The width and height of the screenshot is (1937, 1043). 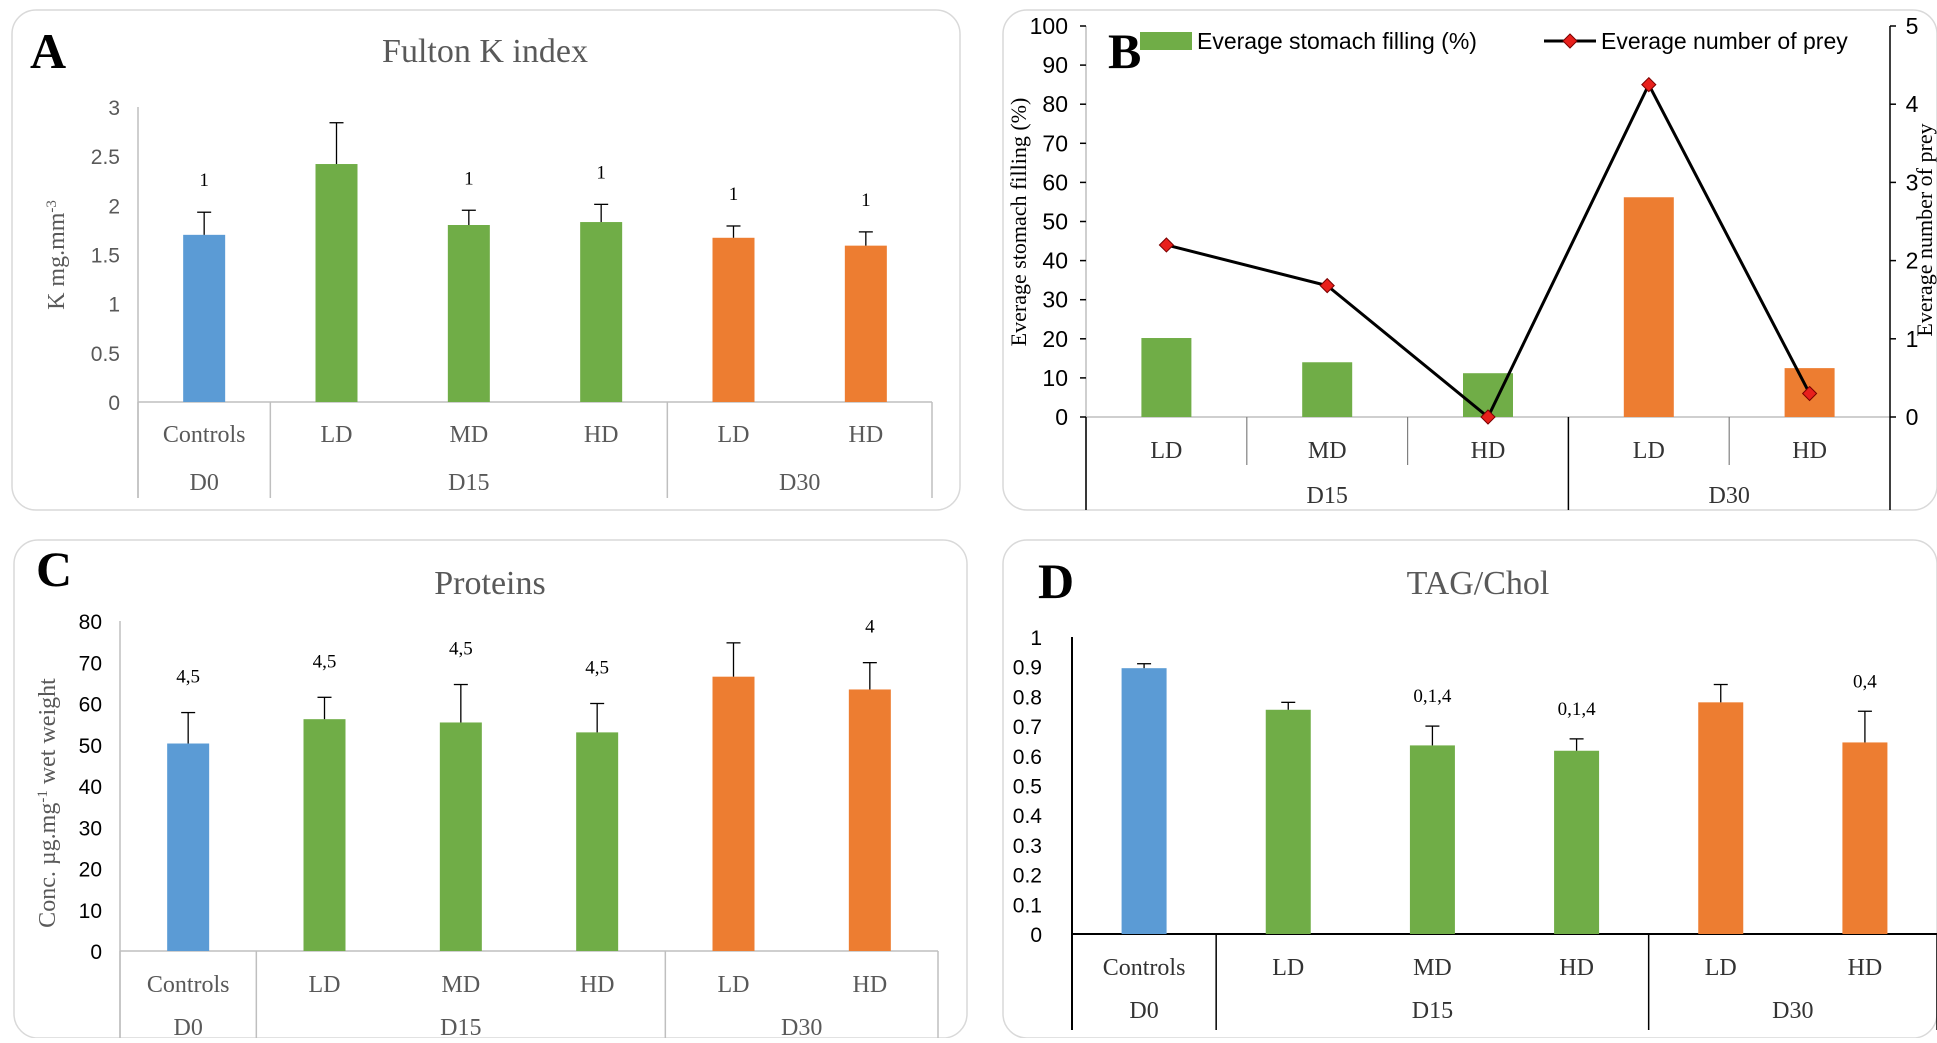 What do you see at coordinates (1912, 417) in the screenshot?
I see `y2-tick-label: 0` at bounding box center [1912, 417].